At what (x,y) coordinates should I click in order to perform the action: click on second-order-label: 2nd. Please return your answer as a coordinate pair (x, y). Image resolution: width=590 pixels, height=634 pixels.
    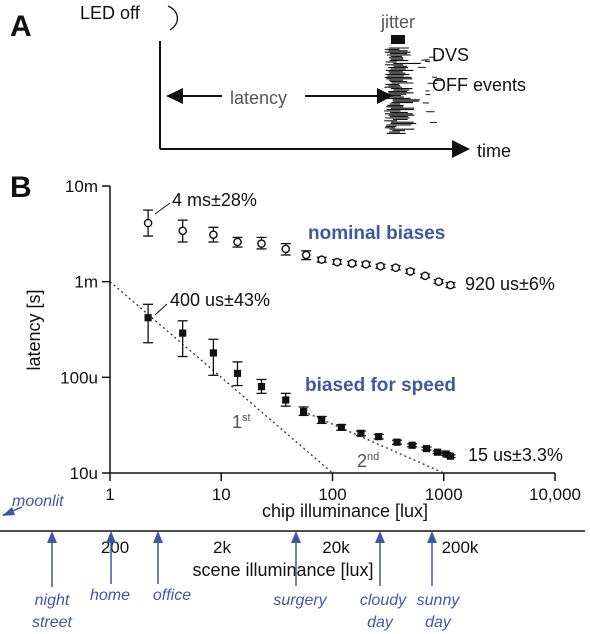
    Looking at the image, I should click on (368, 461).